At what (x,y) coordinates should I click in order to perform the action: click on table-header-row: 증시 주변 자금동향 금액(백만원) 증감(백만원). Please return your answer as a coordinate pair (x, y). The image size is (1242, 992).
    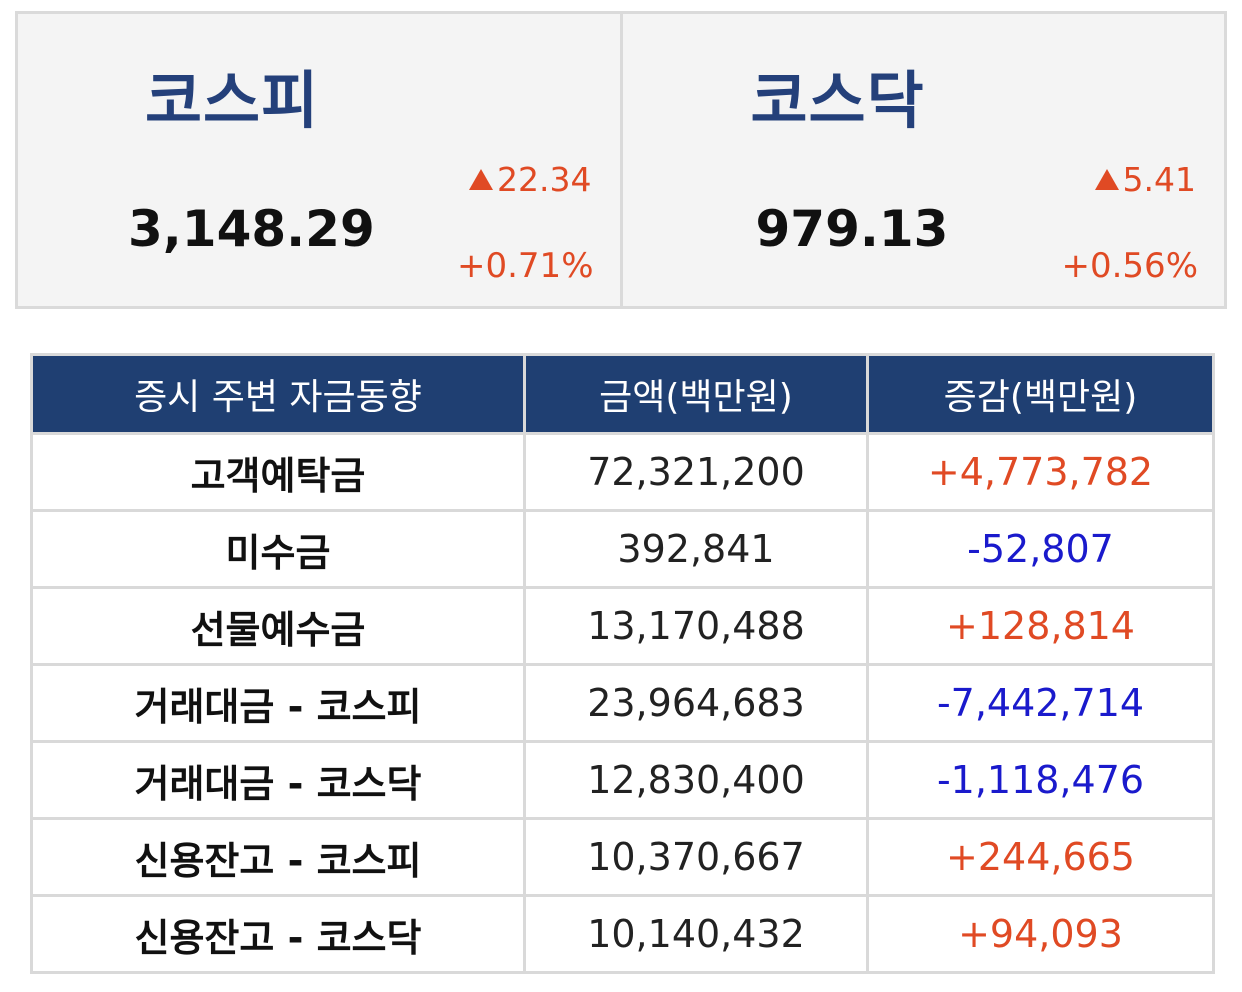
    Looking at the image, I should click on (622, 394).